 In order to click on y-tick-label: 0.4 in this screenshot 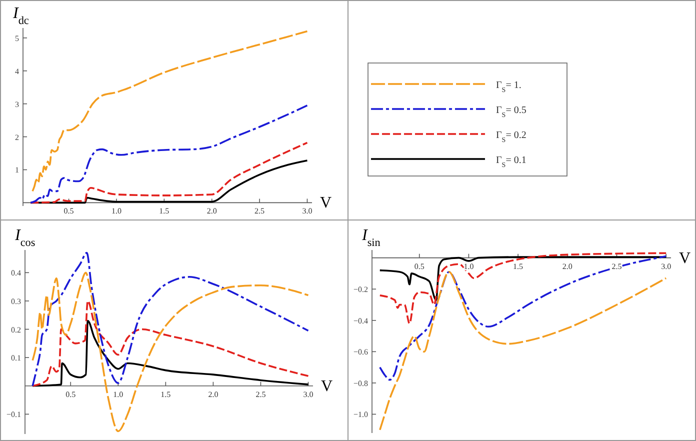, I will do `click(16, 273)`.